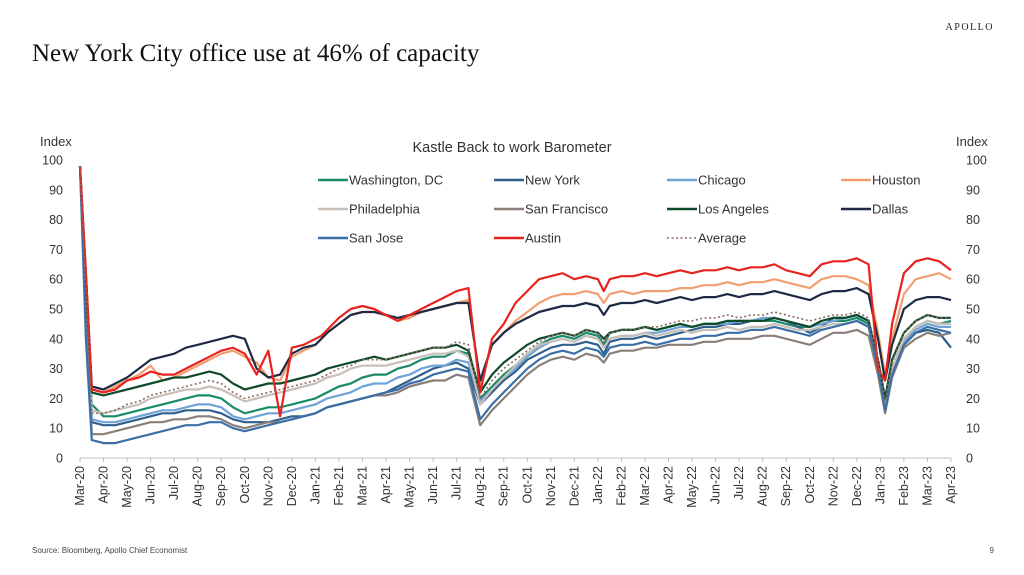 This screenshot has height=575, width=1024. What do you see at coordinates (410, 487) in the screenshot?
I see `x-tick-label: May-21` at bounding box center [410, 487].